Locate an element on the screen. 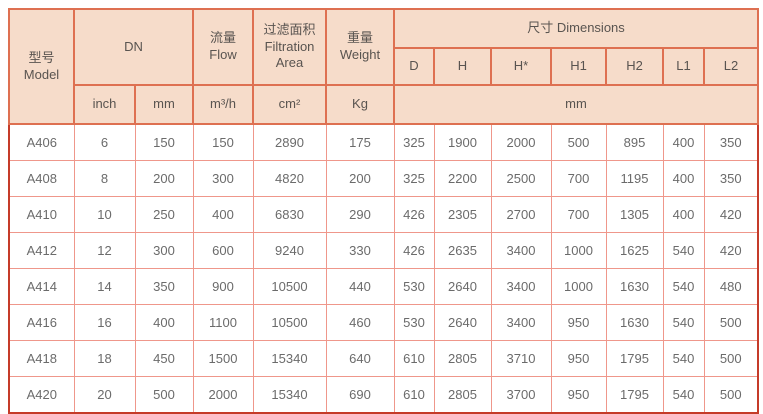  header-dim-h2: H2 is located at coordinates (634, 66).